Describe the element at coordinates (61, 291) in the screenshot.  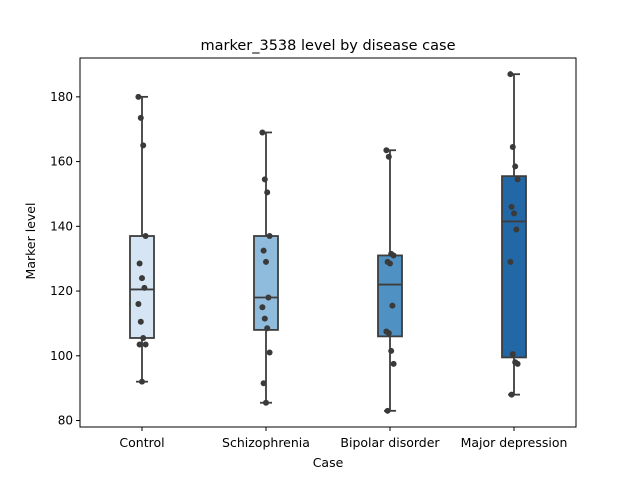
I see `y-tick-label: 120` at that location.